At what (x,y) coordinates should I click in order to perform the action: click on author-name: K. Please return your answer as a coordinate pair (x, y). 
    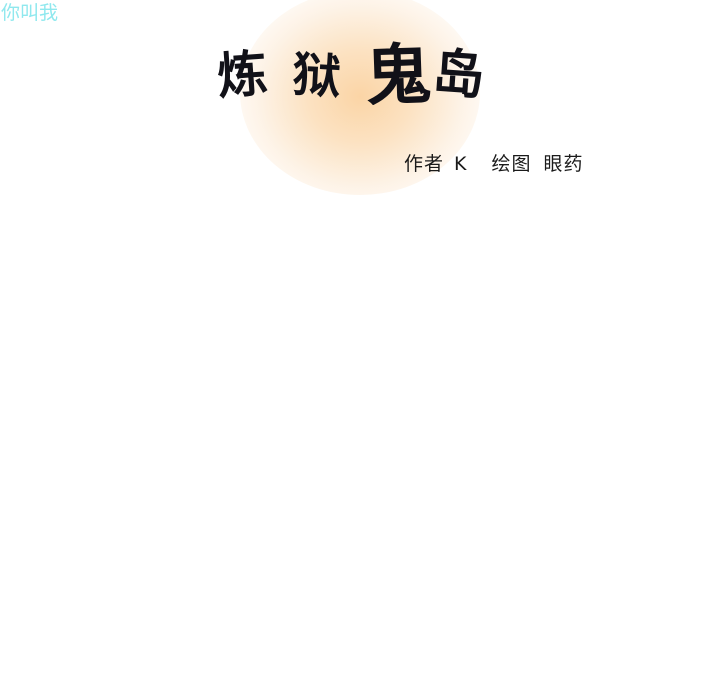
    Looking at the image, I should click on (461, 164).